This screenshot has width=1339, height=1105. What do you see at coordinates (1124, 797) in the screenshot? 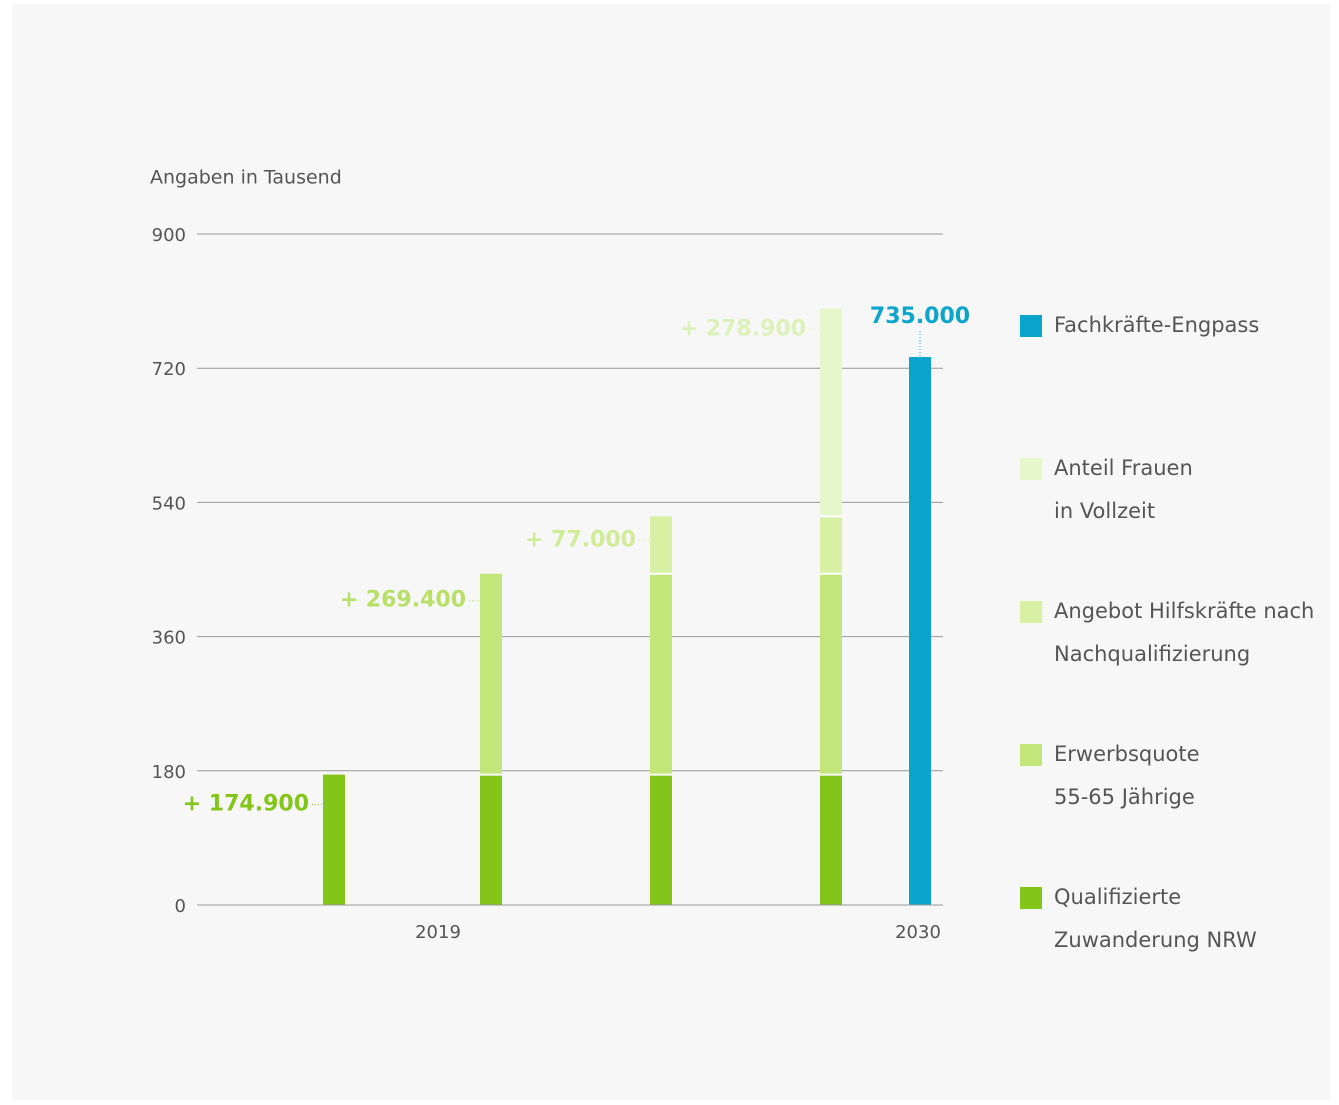
I see `legend-label-line: 55-65 Jährige` at bounding box center [1124, 797].